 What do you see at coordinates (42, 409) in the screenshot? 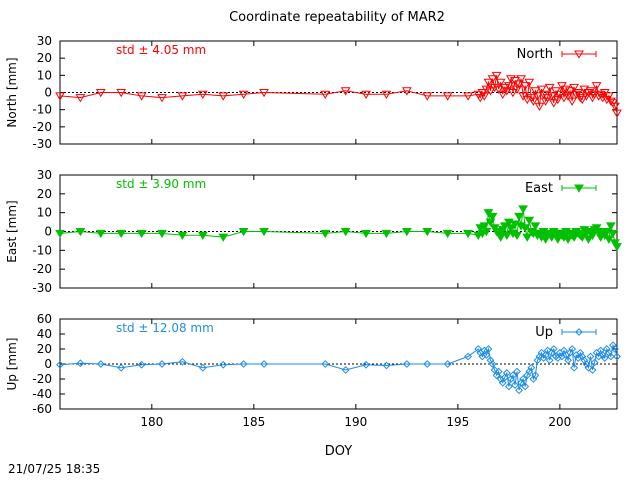
I see `y-tick-label: -60` at bounding box center [42, 409].